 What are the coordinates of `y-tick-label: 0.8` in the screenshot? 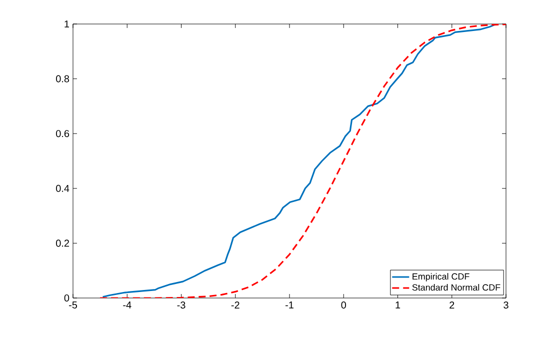 It's located at (63, 78).